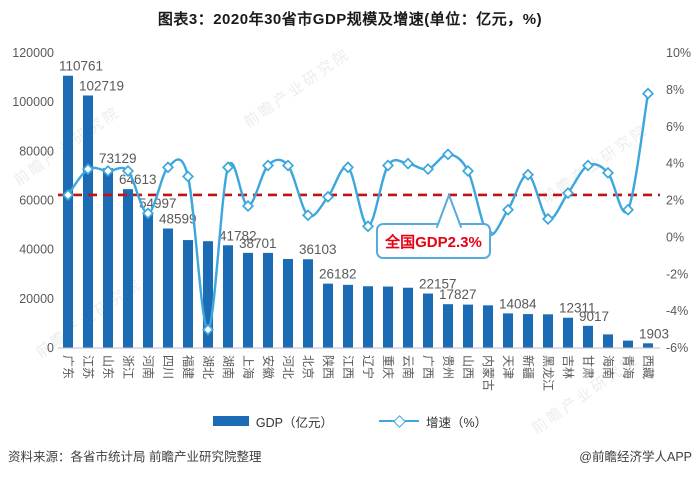 This screenshot has width=700, height=477. What do you see at coordinates (135, 457) in the screenshot?
I see `source-note: 资料来源：各省市统计局 前瞻产业研究院整理` at bounding box center [135, 457].